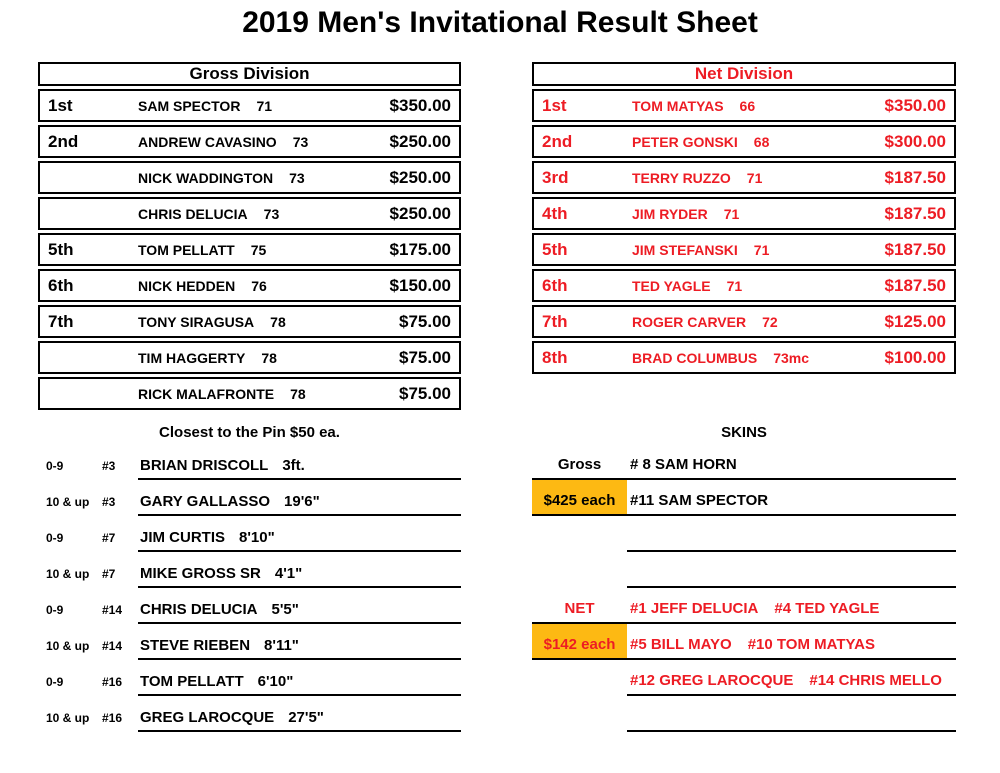 Image resolution: width=1000 pixels, height=773 pixels. What do you see at coordinates (242, 286) in the screenshot?
I see `player-cell: NICK HEDDEN 76` at bounding box center [242, 286].